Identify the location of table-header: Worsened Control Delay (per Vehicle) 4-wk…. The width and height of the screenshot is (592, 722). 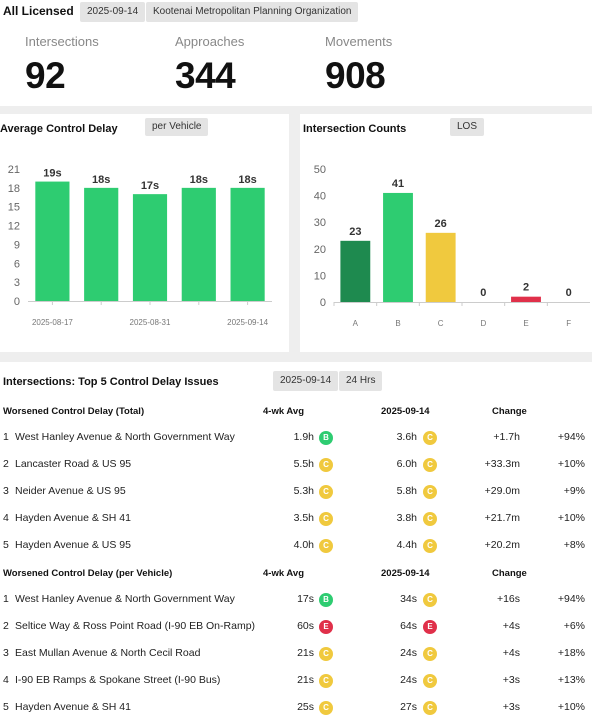
(296, 574).